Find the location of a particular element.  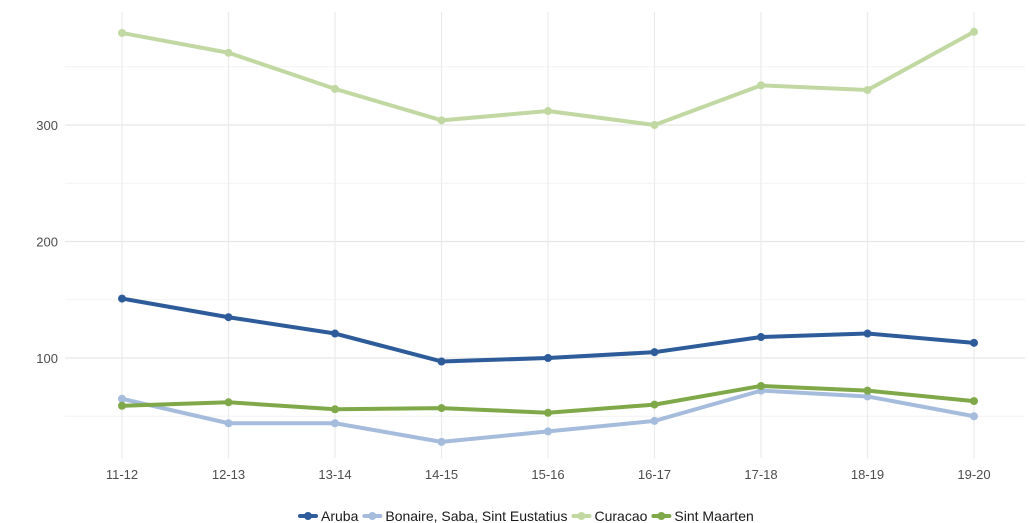

legend-label: Sint Maarten is located at coordinates (713, 515).